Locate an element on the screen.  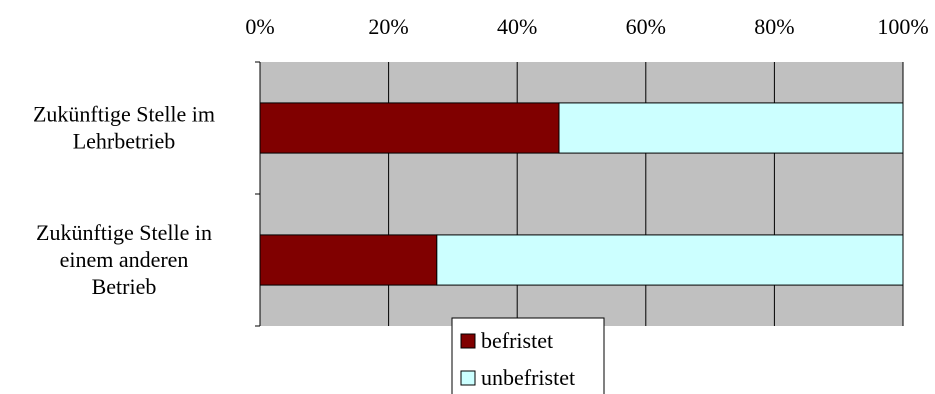
category-label-line: einem anderen is located at coordinates (124, 259).